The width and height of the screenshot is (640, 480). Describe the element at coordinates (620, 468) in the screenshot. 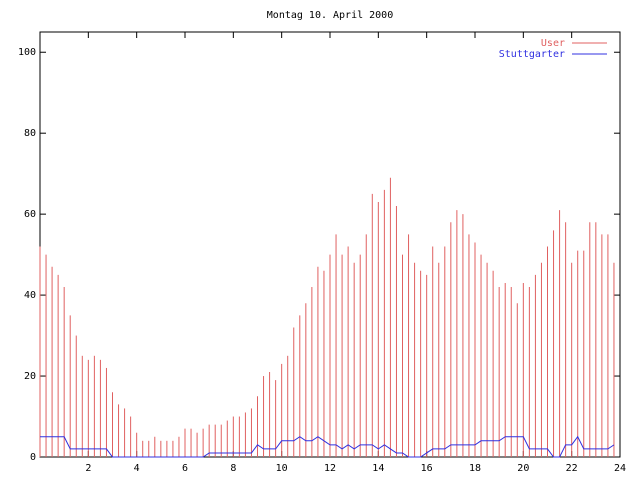

I see `x-tick-label: 24` at that location.